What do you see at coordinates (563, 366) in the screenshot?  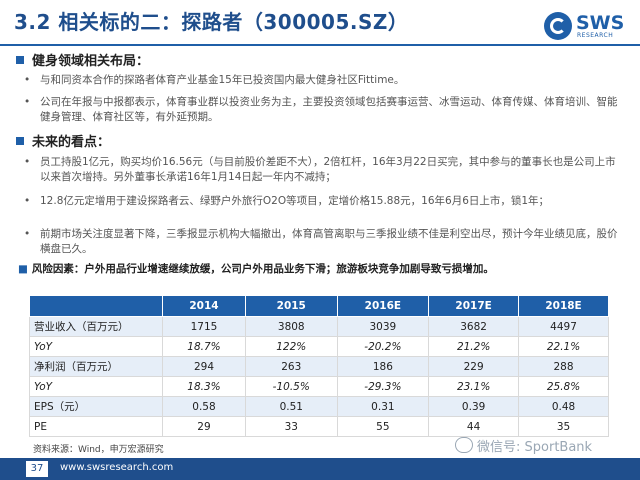 I see `table-cell: 288` at bounding box center [563, 366].